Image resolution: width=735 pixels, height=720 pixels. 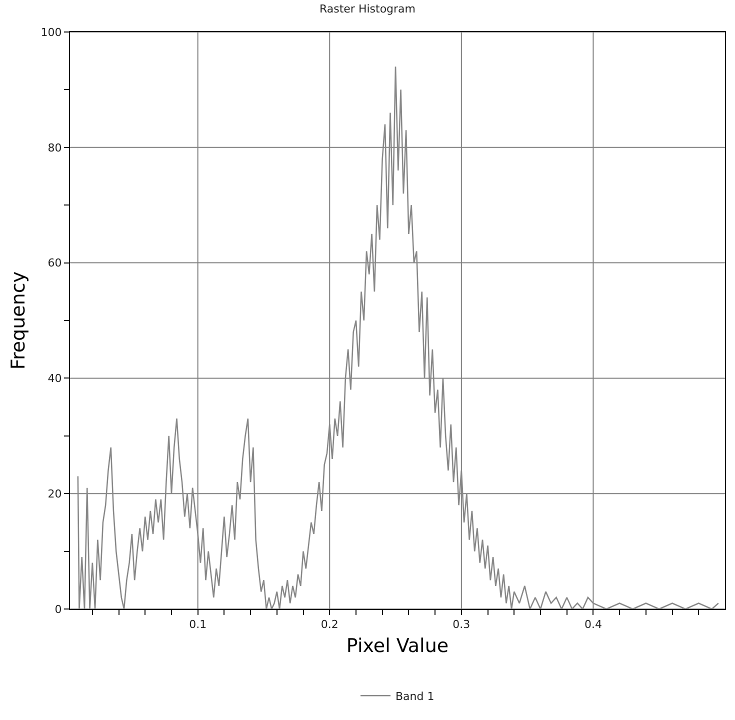 I want to click on y-axis-title: Frequency, so click(x=19, y=320).